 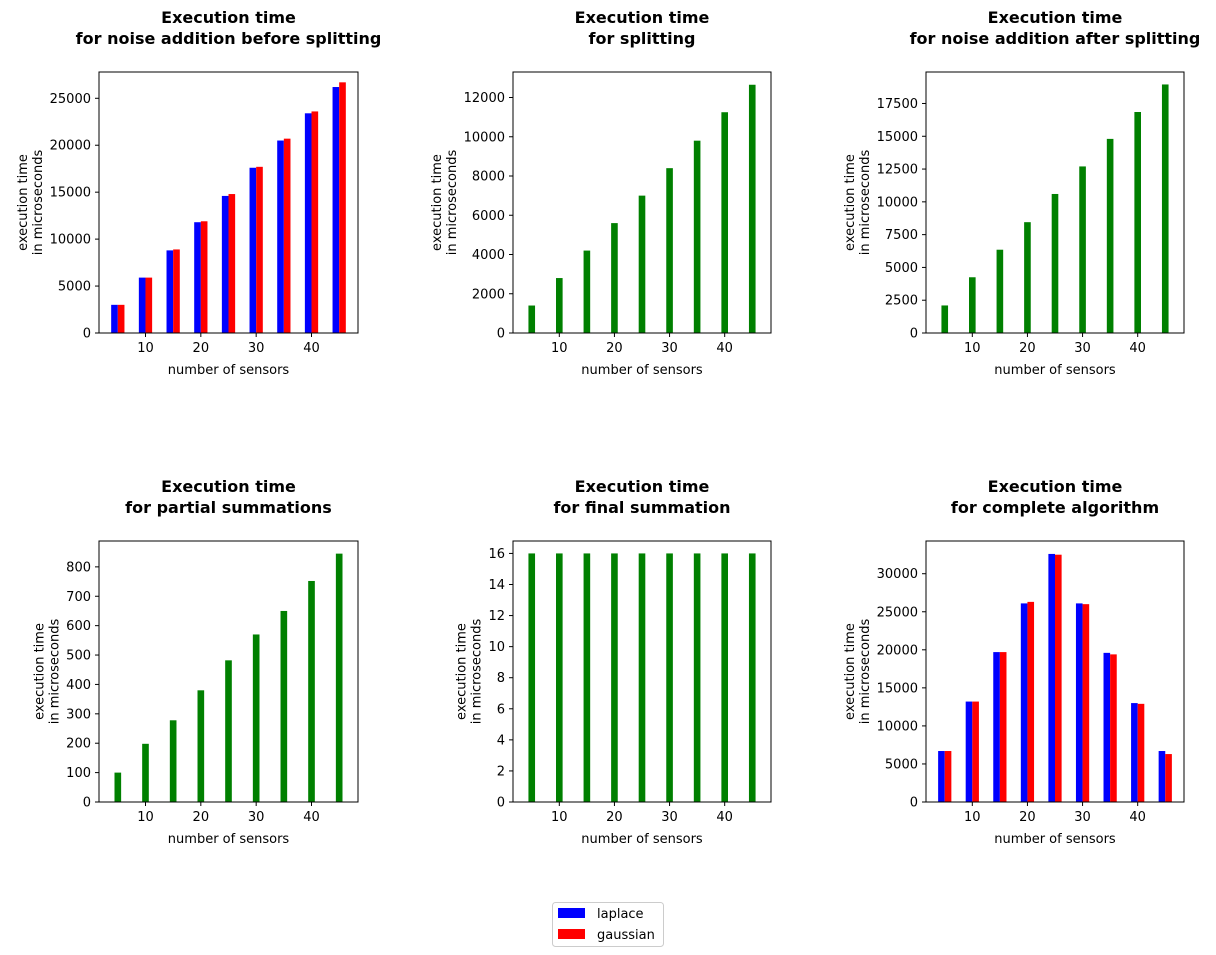 I want to click on y-tick-label: 14, so click(x=496, y=585).